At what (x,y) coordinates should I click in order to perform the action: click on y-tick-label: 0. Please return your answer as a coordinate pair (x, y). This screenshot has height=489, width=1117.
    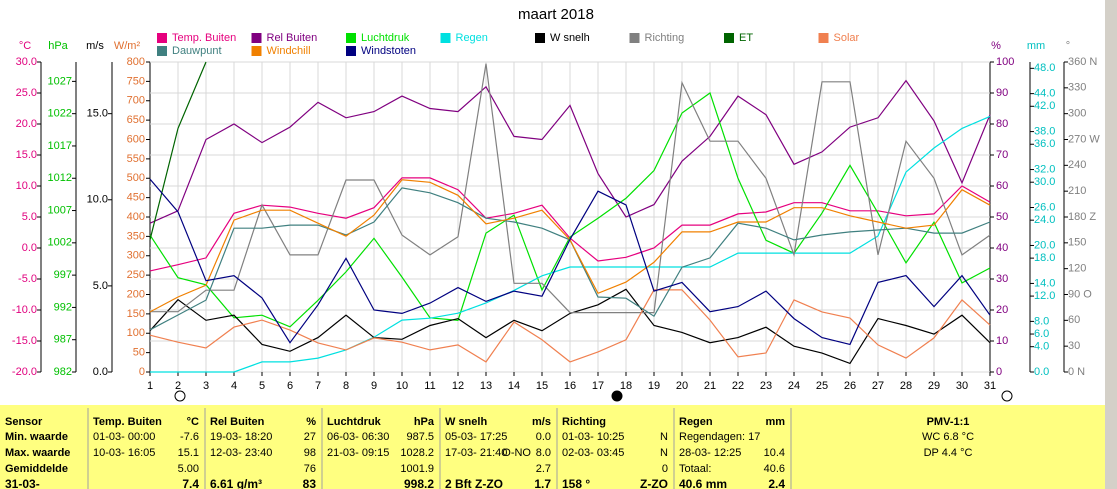
    Looking at the image, I should click on (999, 372).